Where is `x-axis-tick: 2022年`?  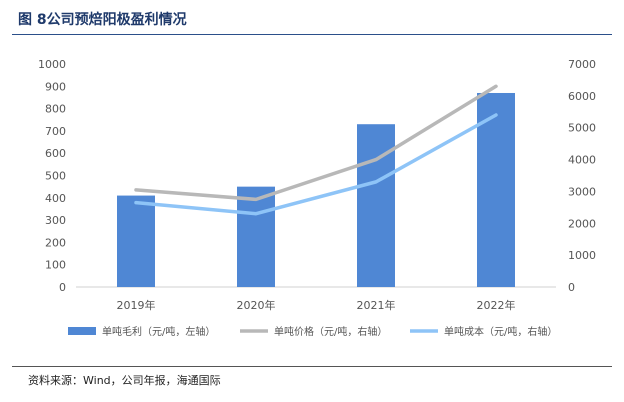 x-axis-tick: 2022年 is located at coordinates (496, 305).